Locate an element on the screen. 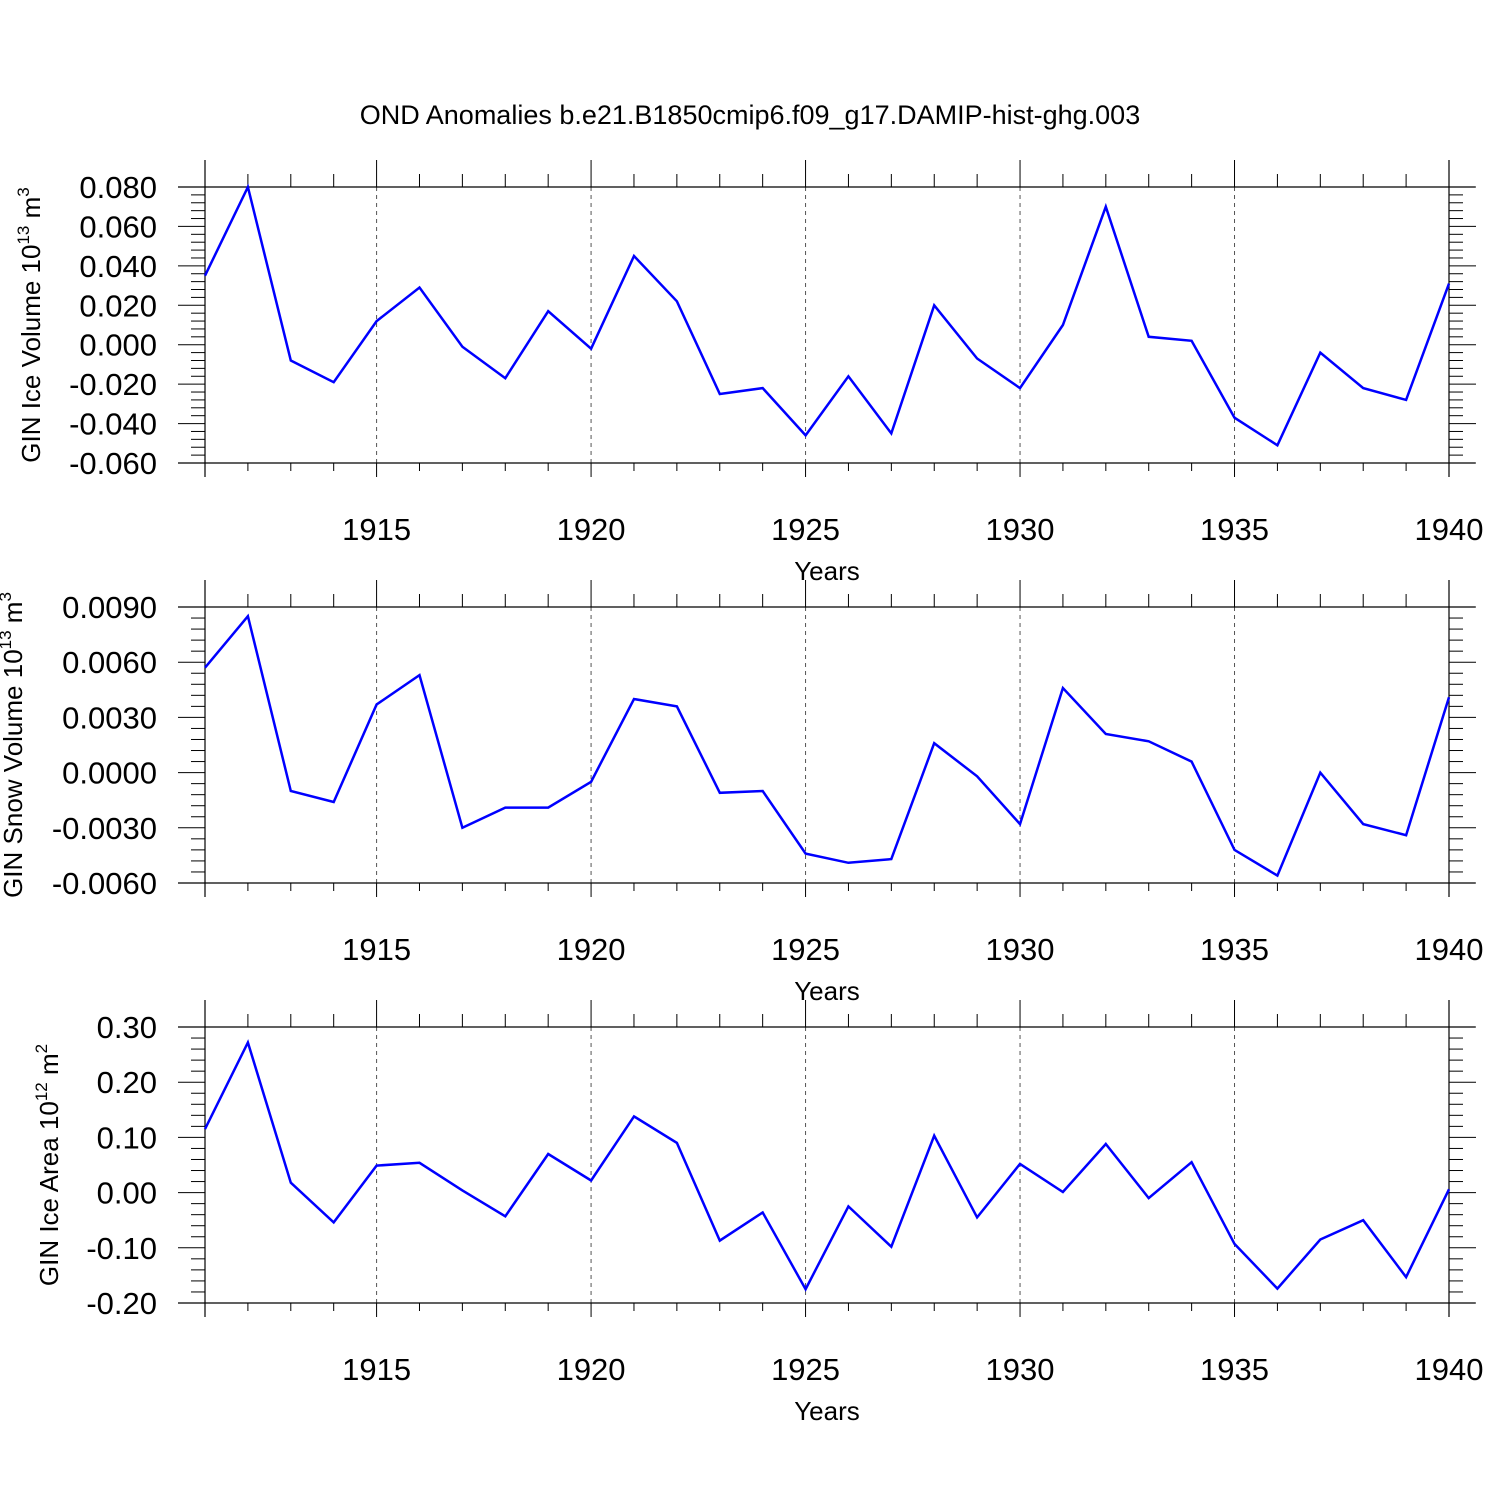 Image resolution: width=1500 pixels, height=1500 pixels. y-axis-label: GIN Ice Area 1012 m2 is located at coordinates (48, 1165).